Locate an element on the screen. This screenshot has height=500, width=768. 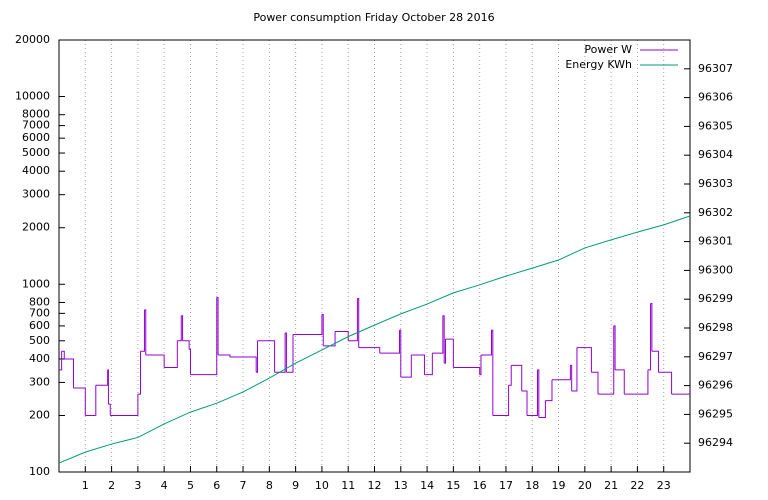
chart-title: Power consumption Friday October 28 2016 is located at coordinates (373, 17).